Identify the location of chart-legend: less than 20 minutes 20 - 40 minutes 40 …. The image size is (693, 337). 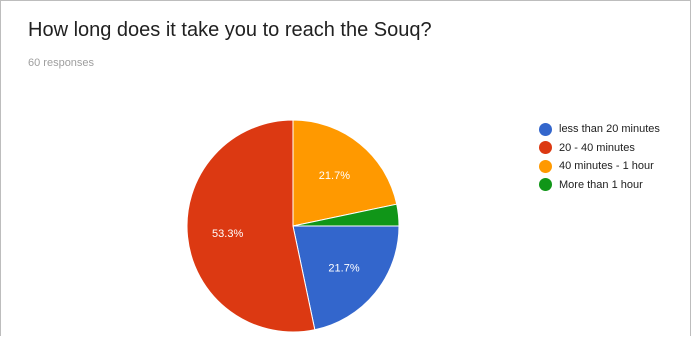
(599, 157).